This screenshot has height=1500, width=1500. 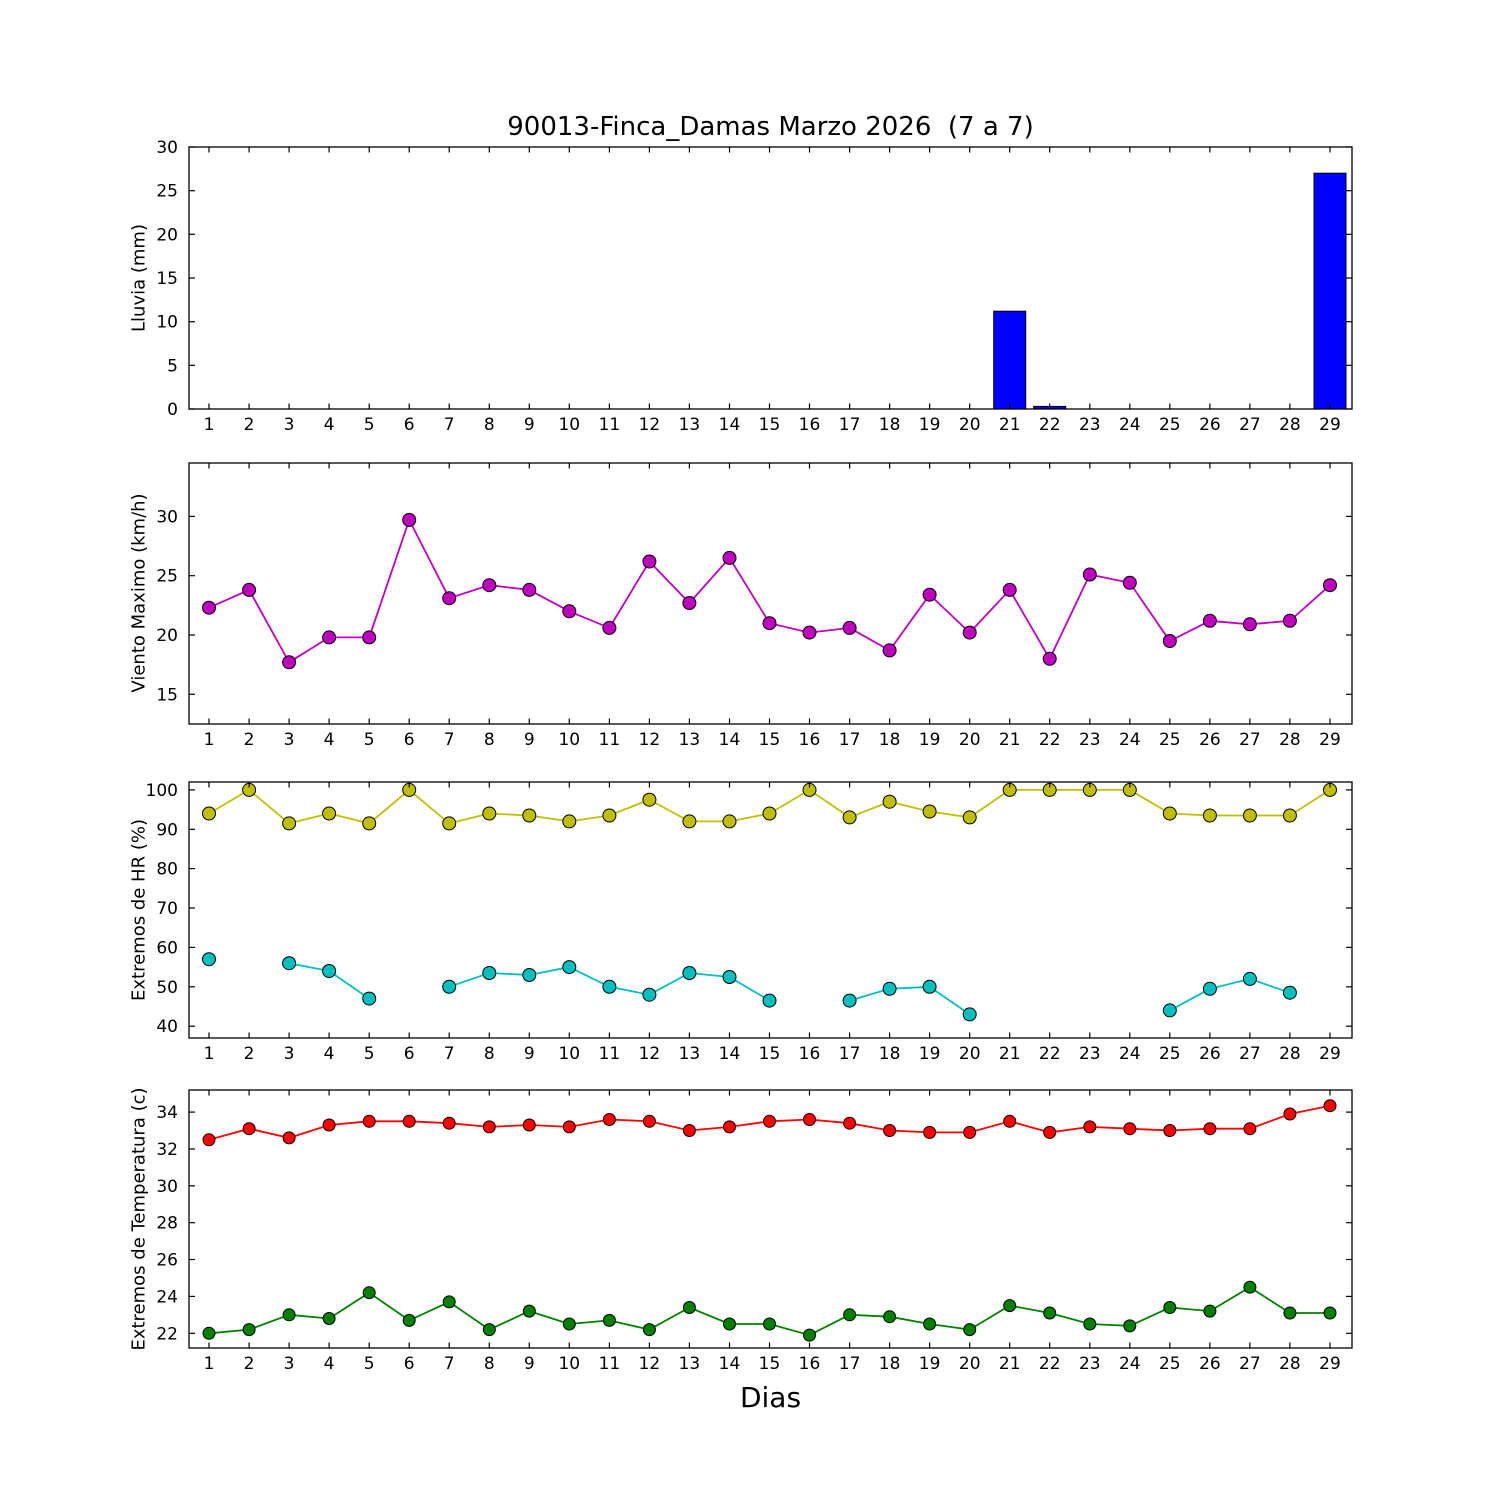 What do you see at coordinates (1010, 740) in the screenshot?
I see `x-tick-label: 21` at bounding box center [1010, 740].